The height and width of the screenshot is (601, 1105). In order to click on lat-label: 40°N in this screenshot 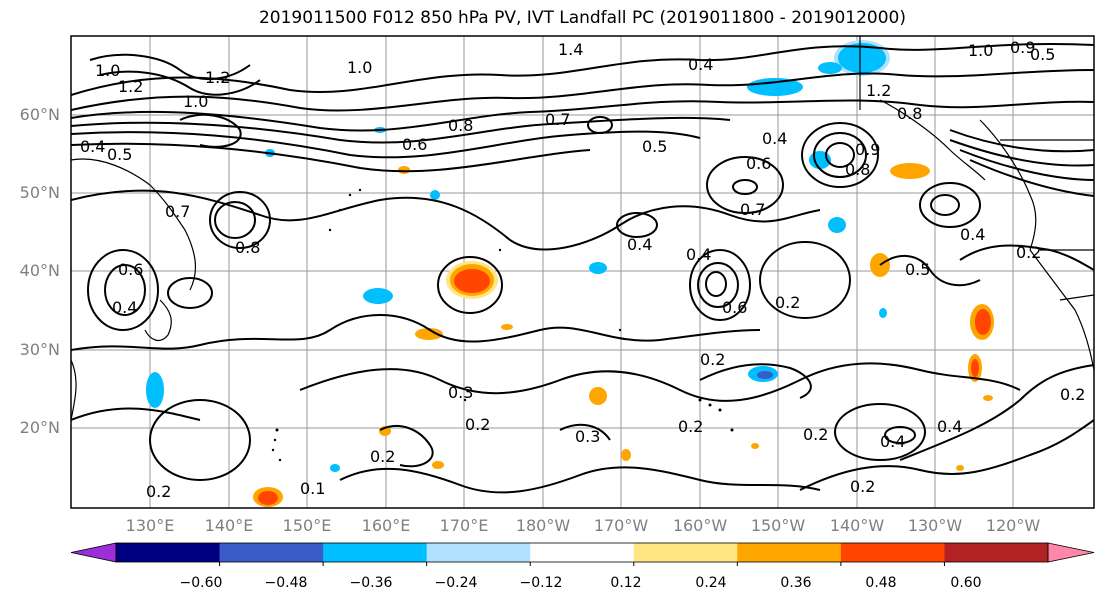, I will do `click(39, 270)`.